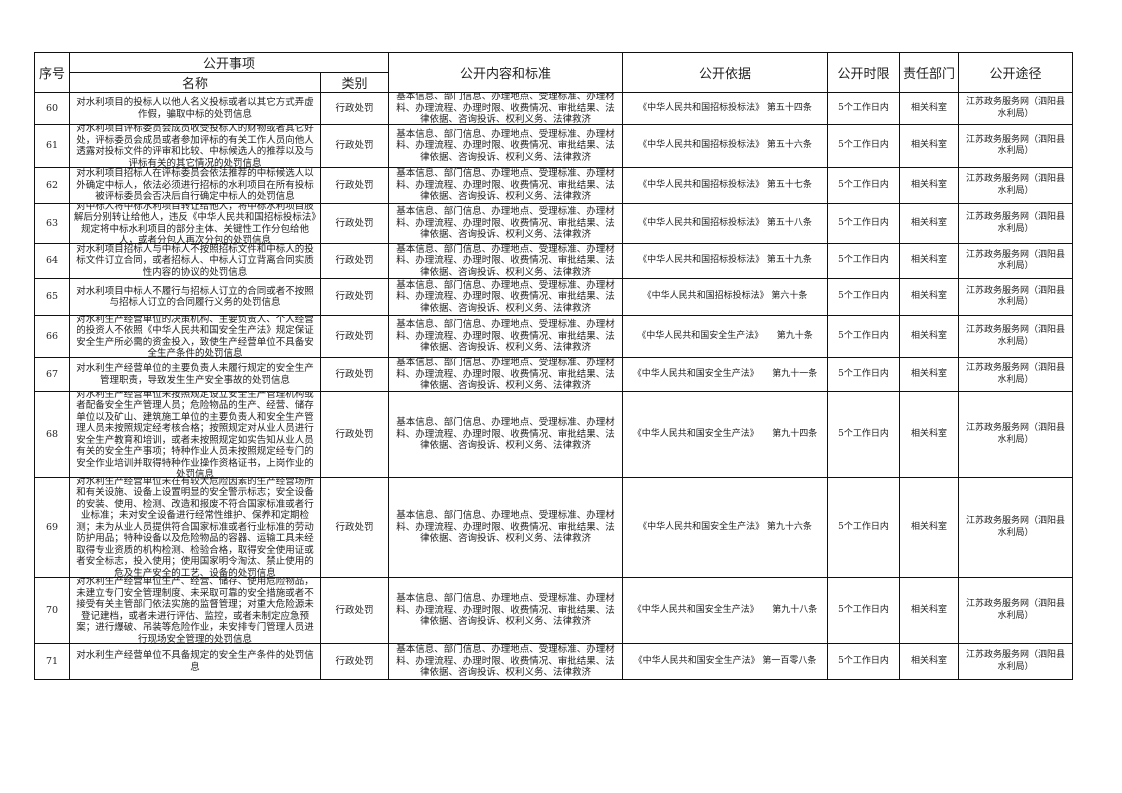 This screenshot has height=793, width=1122. I want to click on seq-cell-text: 61, so click(52, 146).